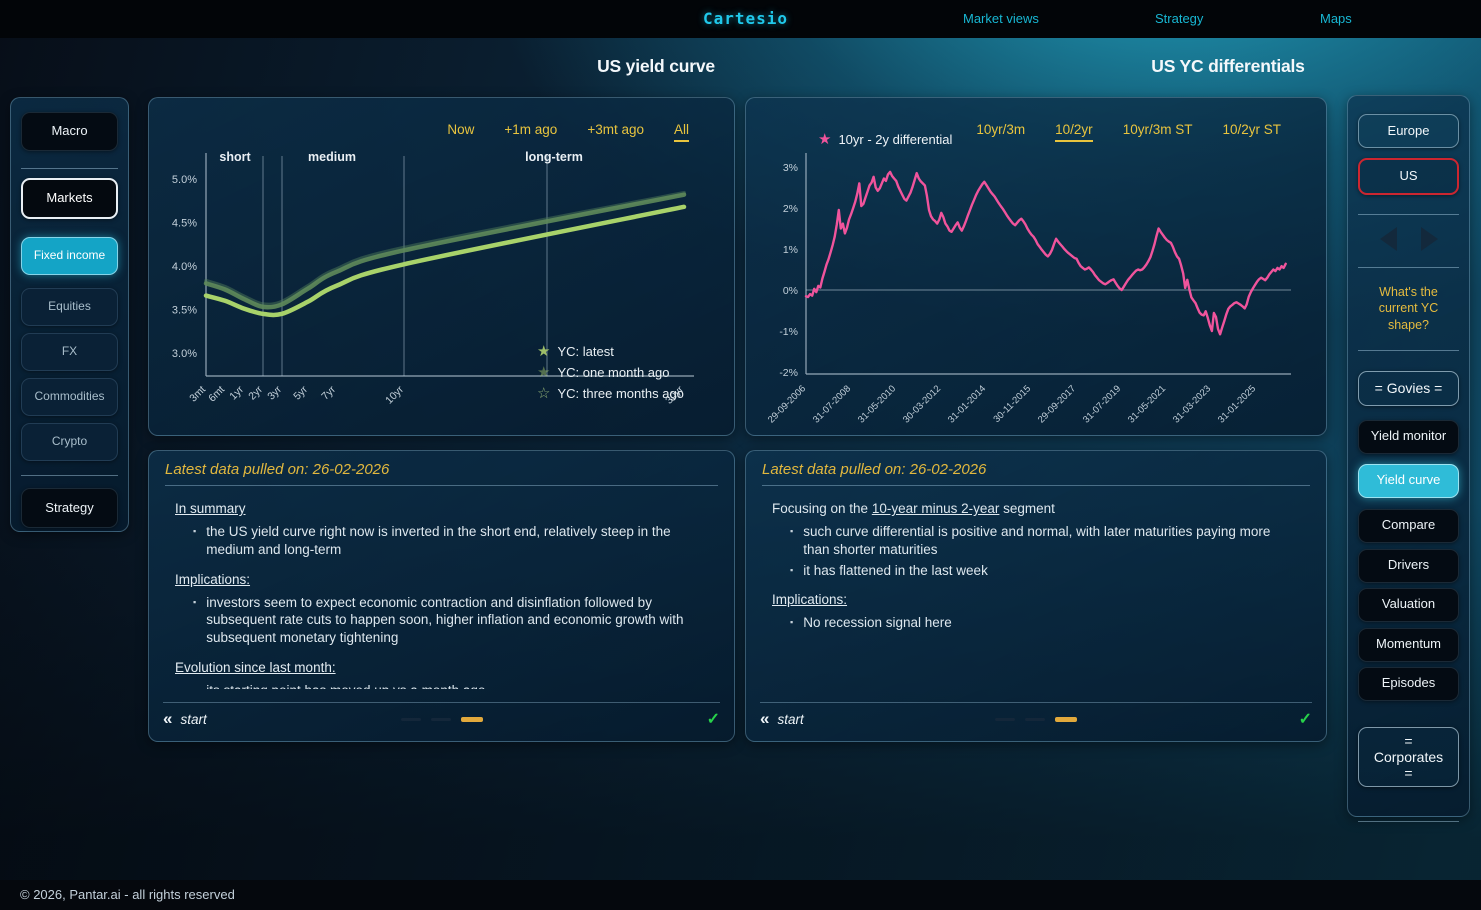 The height and width of the screenshot is (910, 1481). Describe the element at coordinates (790, 209) in the screenshot. I see `svg-text: 2%` at that location.